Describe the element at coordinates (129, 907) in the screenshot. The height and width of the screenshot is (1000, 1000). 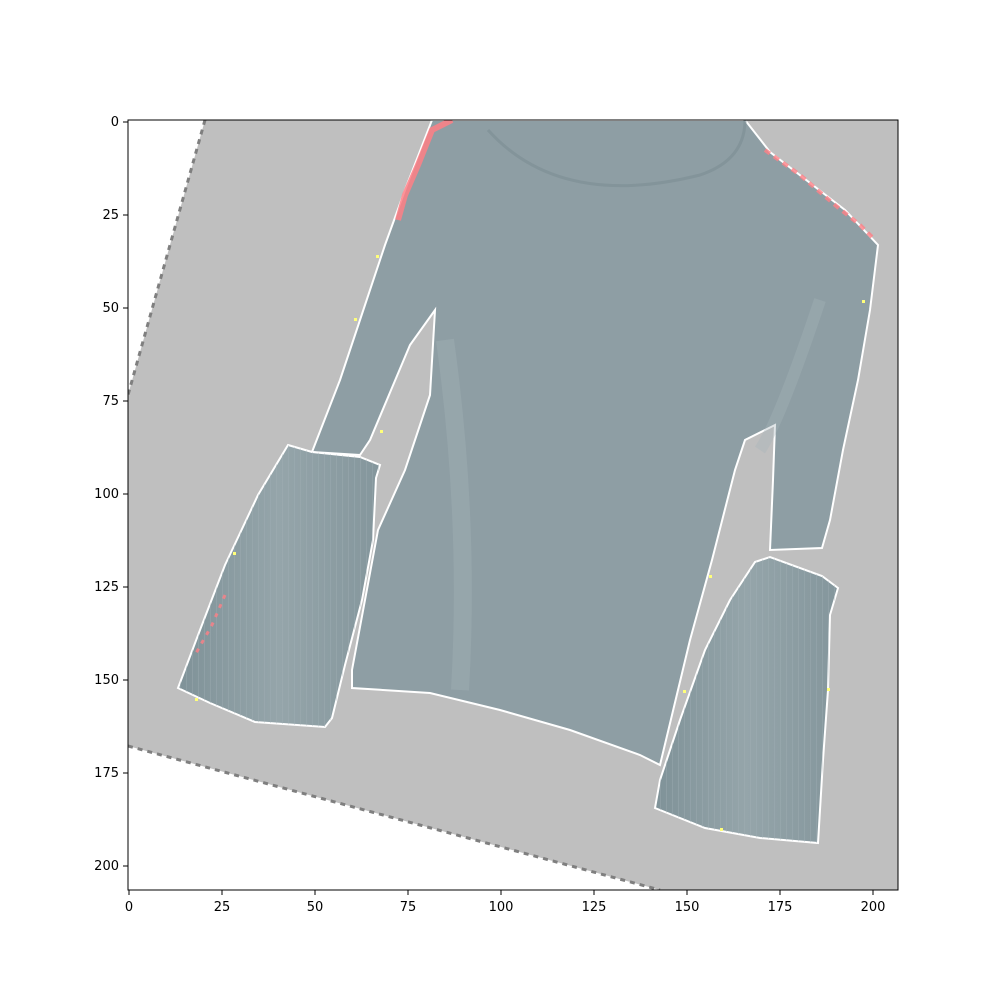
I see `x-tick-label: 0` at that location.